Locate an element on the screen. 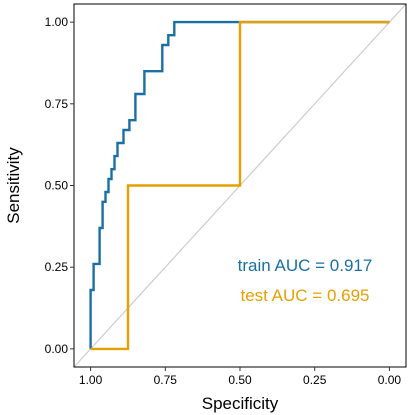 The height and width of the screenshot is (415, 419). train-auc-annotation: train AUC = 0.917 is located at coordinates (305, 265).